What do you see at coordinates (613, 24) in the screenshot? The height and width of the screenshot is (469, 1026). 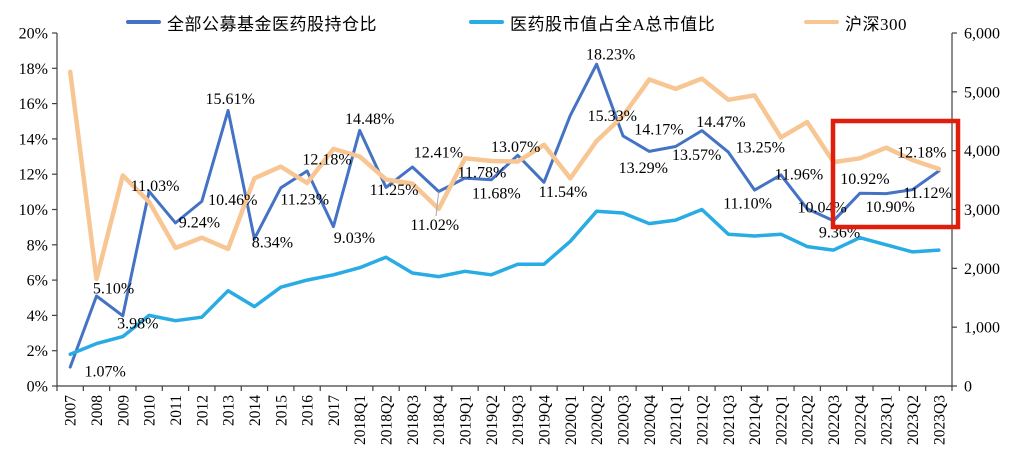 I see `legend-label-pharma-marketcap-ratio: 医药股市值占全A总市值比` at bounding box center [613, 24].